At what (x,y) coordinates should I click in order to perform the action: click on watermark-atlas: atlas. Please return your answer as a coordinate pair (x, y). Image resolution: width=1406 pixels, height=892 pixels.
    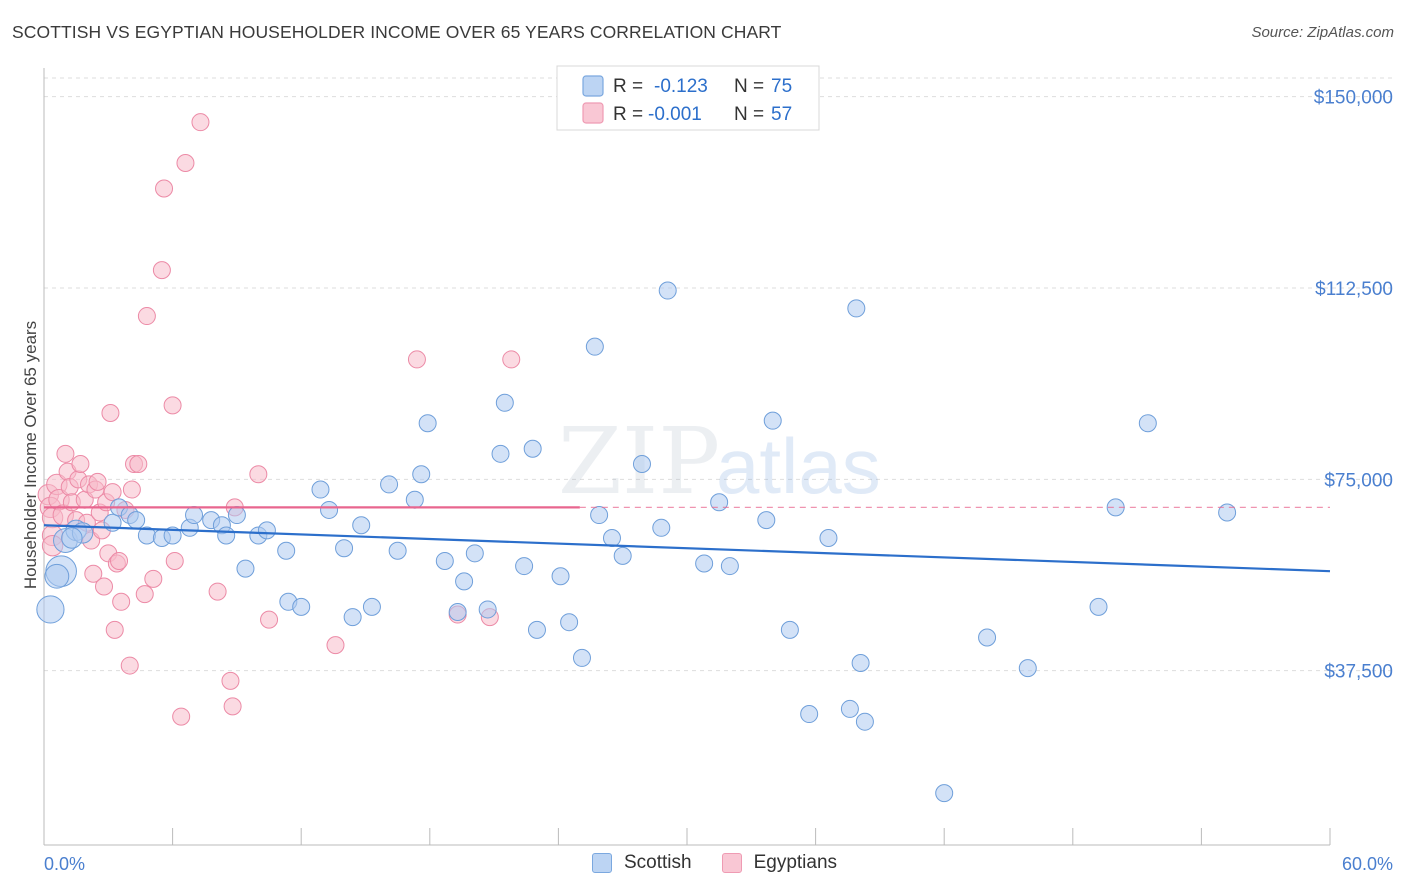
    Looking at the image, I should click on (798, 466).